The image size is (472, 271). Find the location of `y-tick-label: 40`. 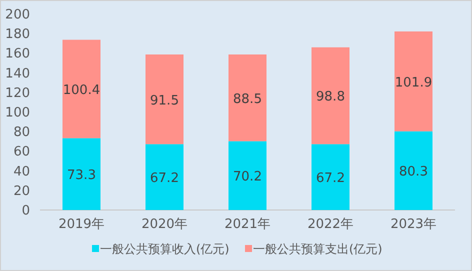

y-tick-label: 40 is located at coordinates (21, 172).